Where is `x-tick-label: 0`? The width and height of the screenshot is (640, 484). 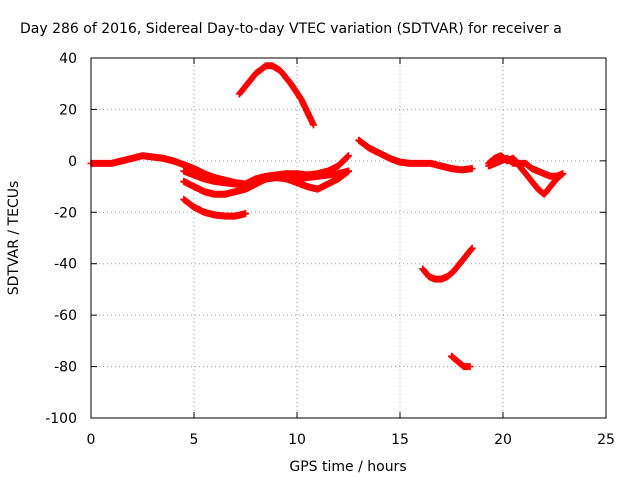 x-tick-label: 0 is located at coordinates (91, 440).